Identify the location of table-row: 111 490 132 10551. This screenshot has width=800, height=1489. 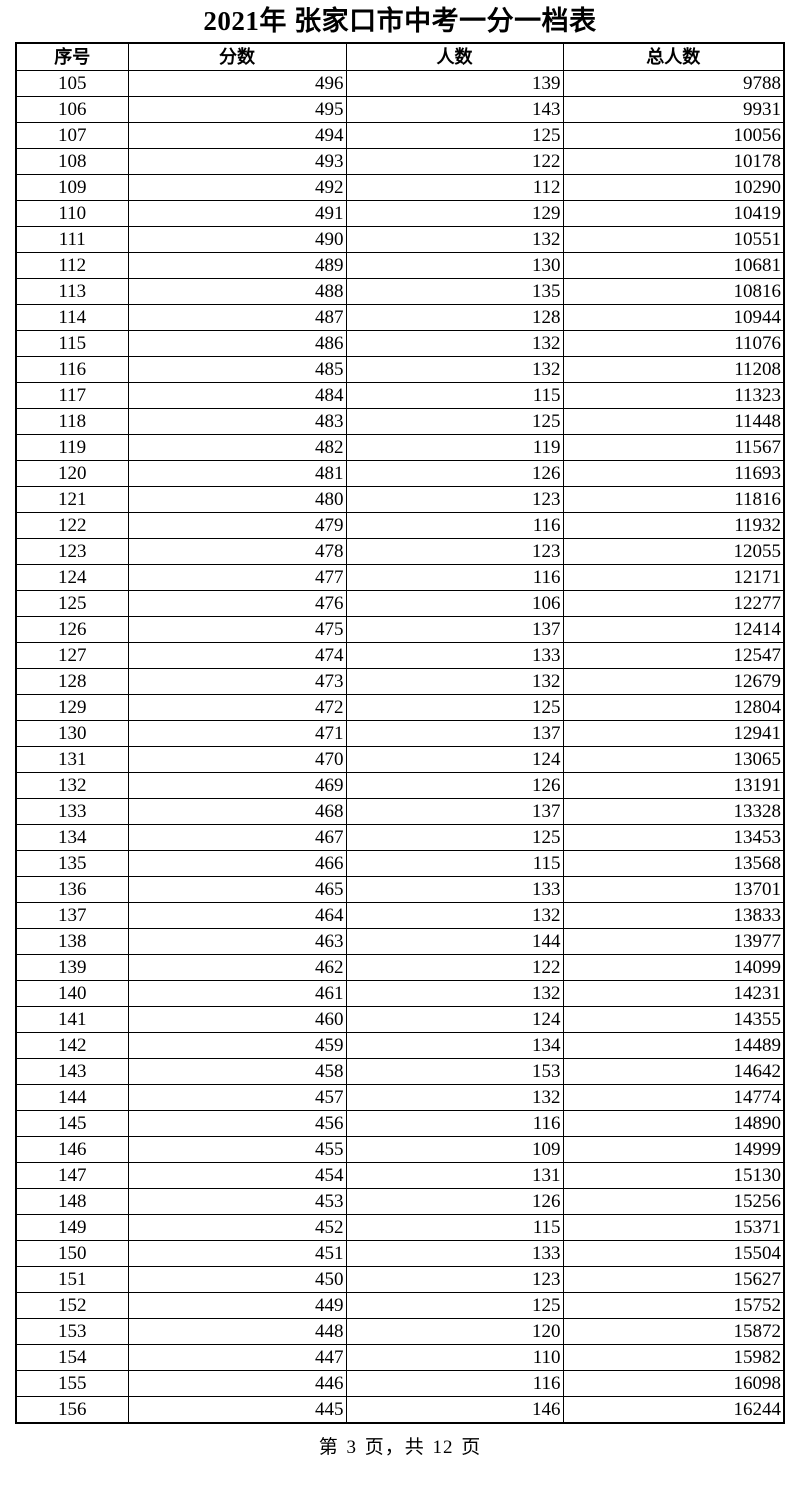
(400, 239).